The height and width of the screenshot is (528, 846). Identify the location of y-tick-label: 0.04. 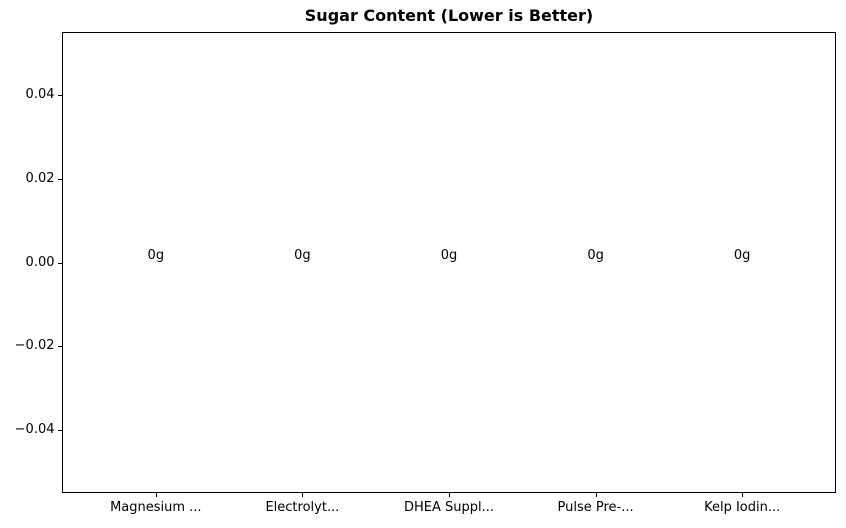
(40, 94).